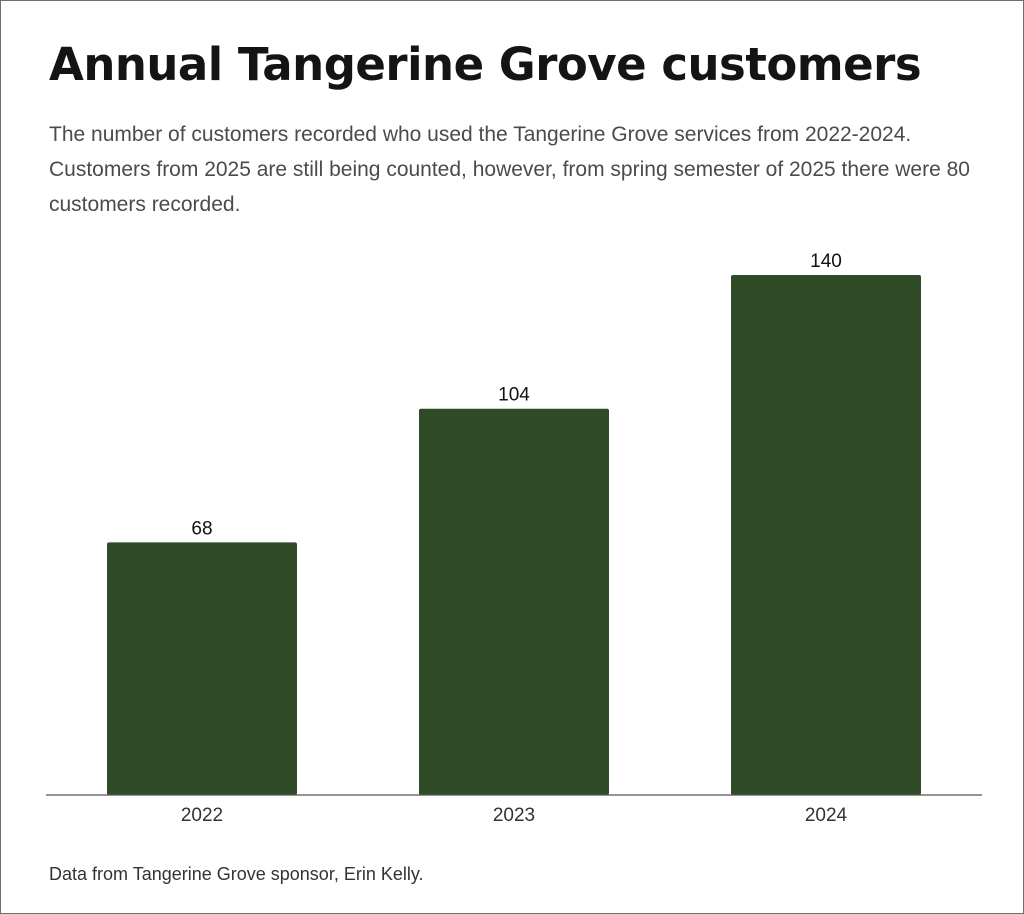  Describe the element at coordinates (202, 668) in the screenshot. I see `bar-2022` at that location.